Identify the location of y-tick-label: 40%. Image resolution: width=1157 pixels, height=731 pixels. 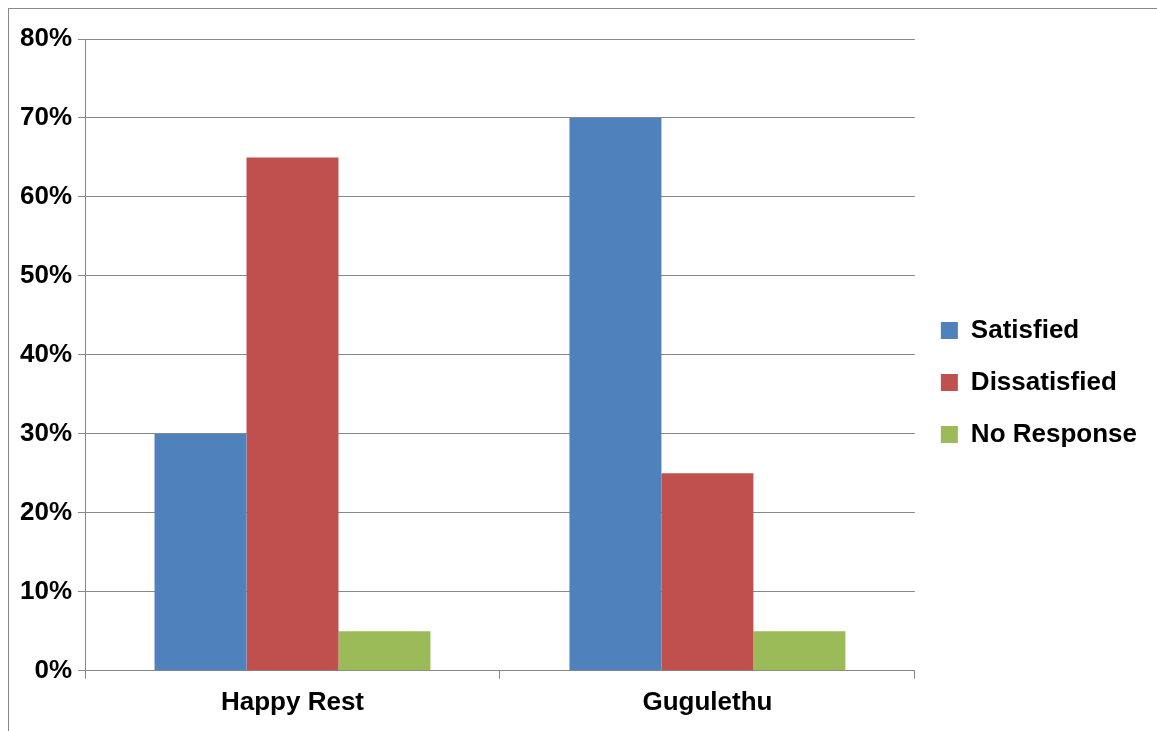
(46, 353).